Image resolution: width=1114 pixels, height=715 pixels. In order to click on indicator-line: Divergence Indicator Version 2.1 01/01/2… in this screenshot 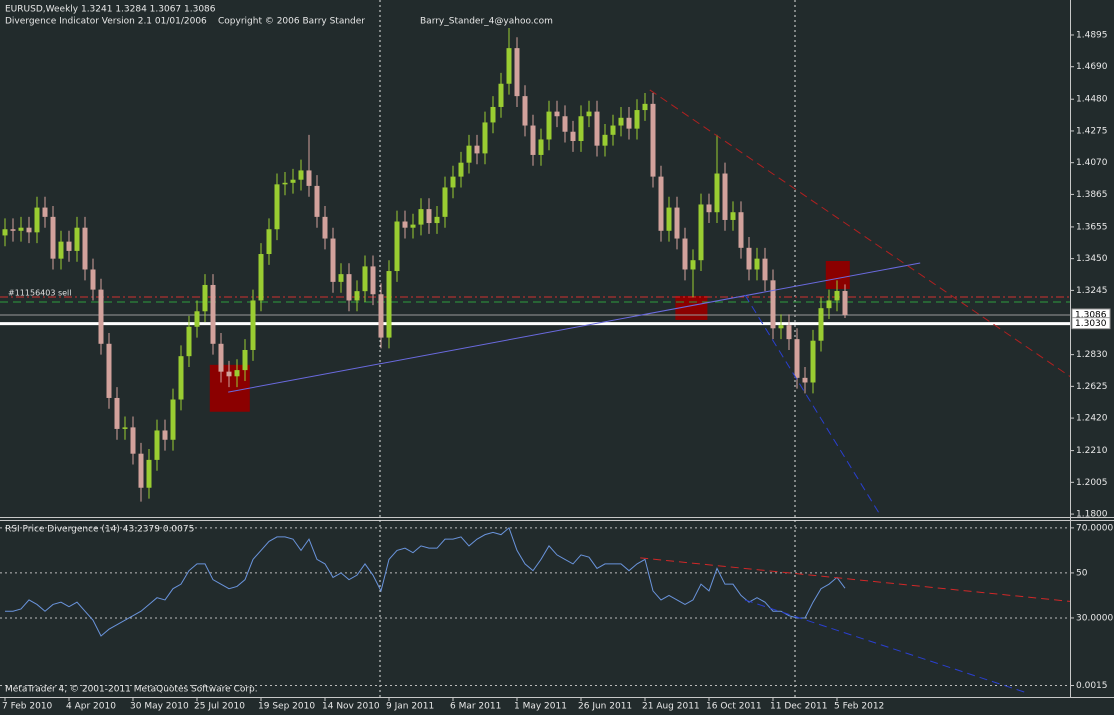, I will do `click(106, 22)`.